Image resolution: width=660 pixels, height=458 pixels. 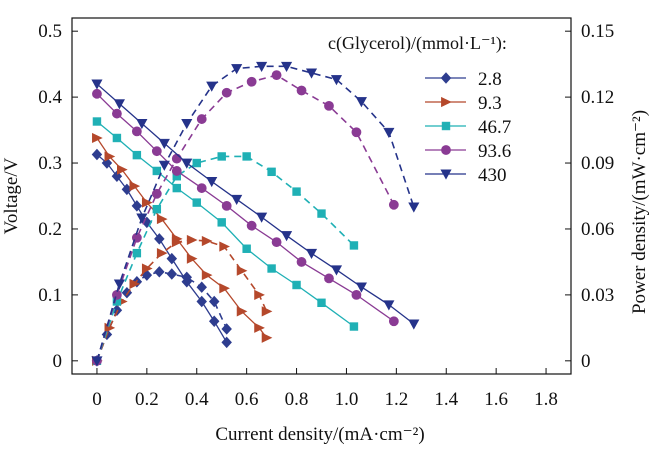 What do you see at coordinates (97, 399) in the screenshot?
I see `x-tick-label: 0` at bounding box center [97, 399].